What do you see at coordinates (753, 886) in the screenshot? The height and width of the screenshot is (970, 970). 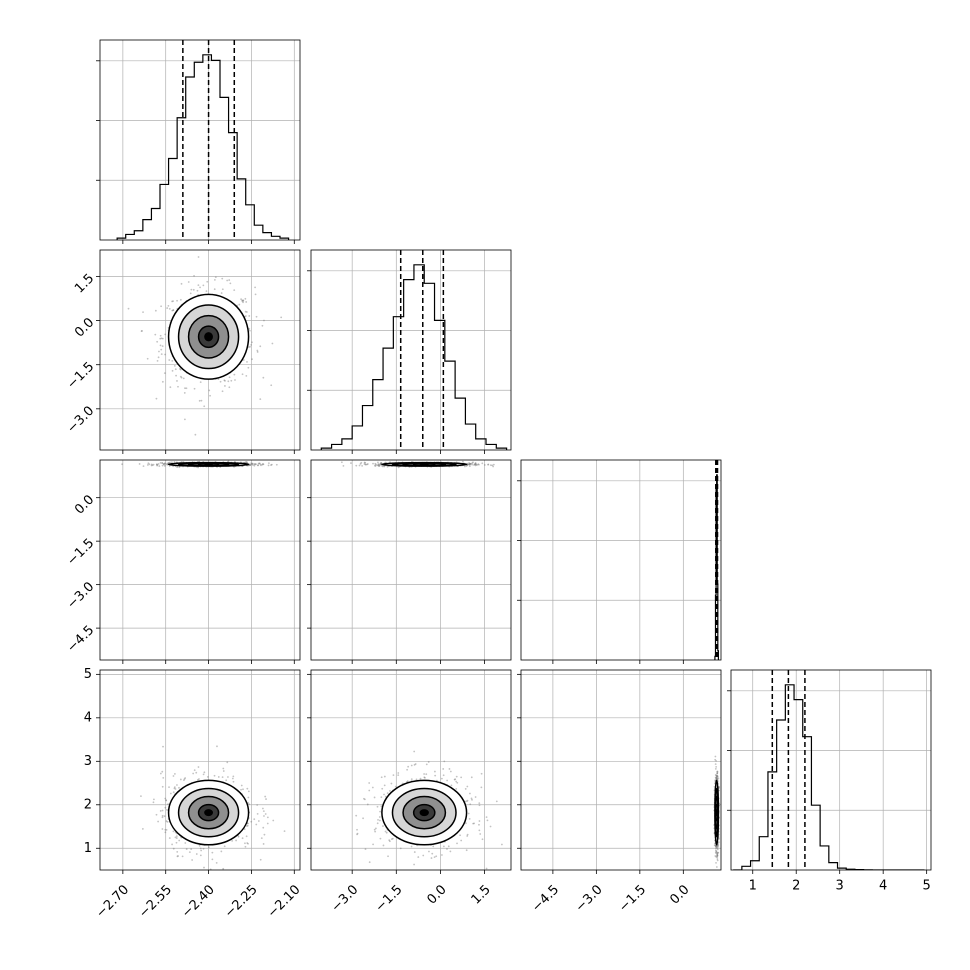 I see `x-tick-label: 1` at bounding box center [753, 886].